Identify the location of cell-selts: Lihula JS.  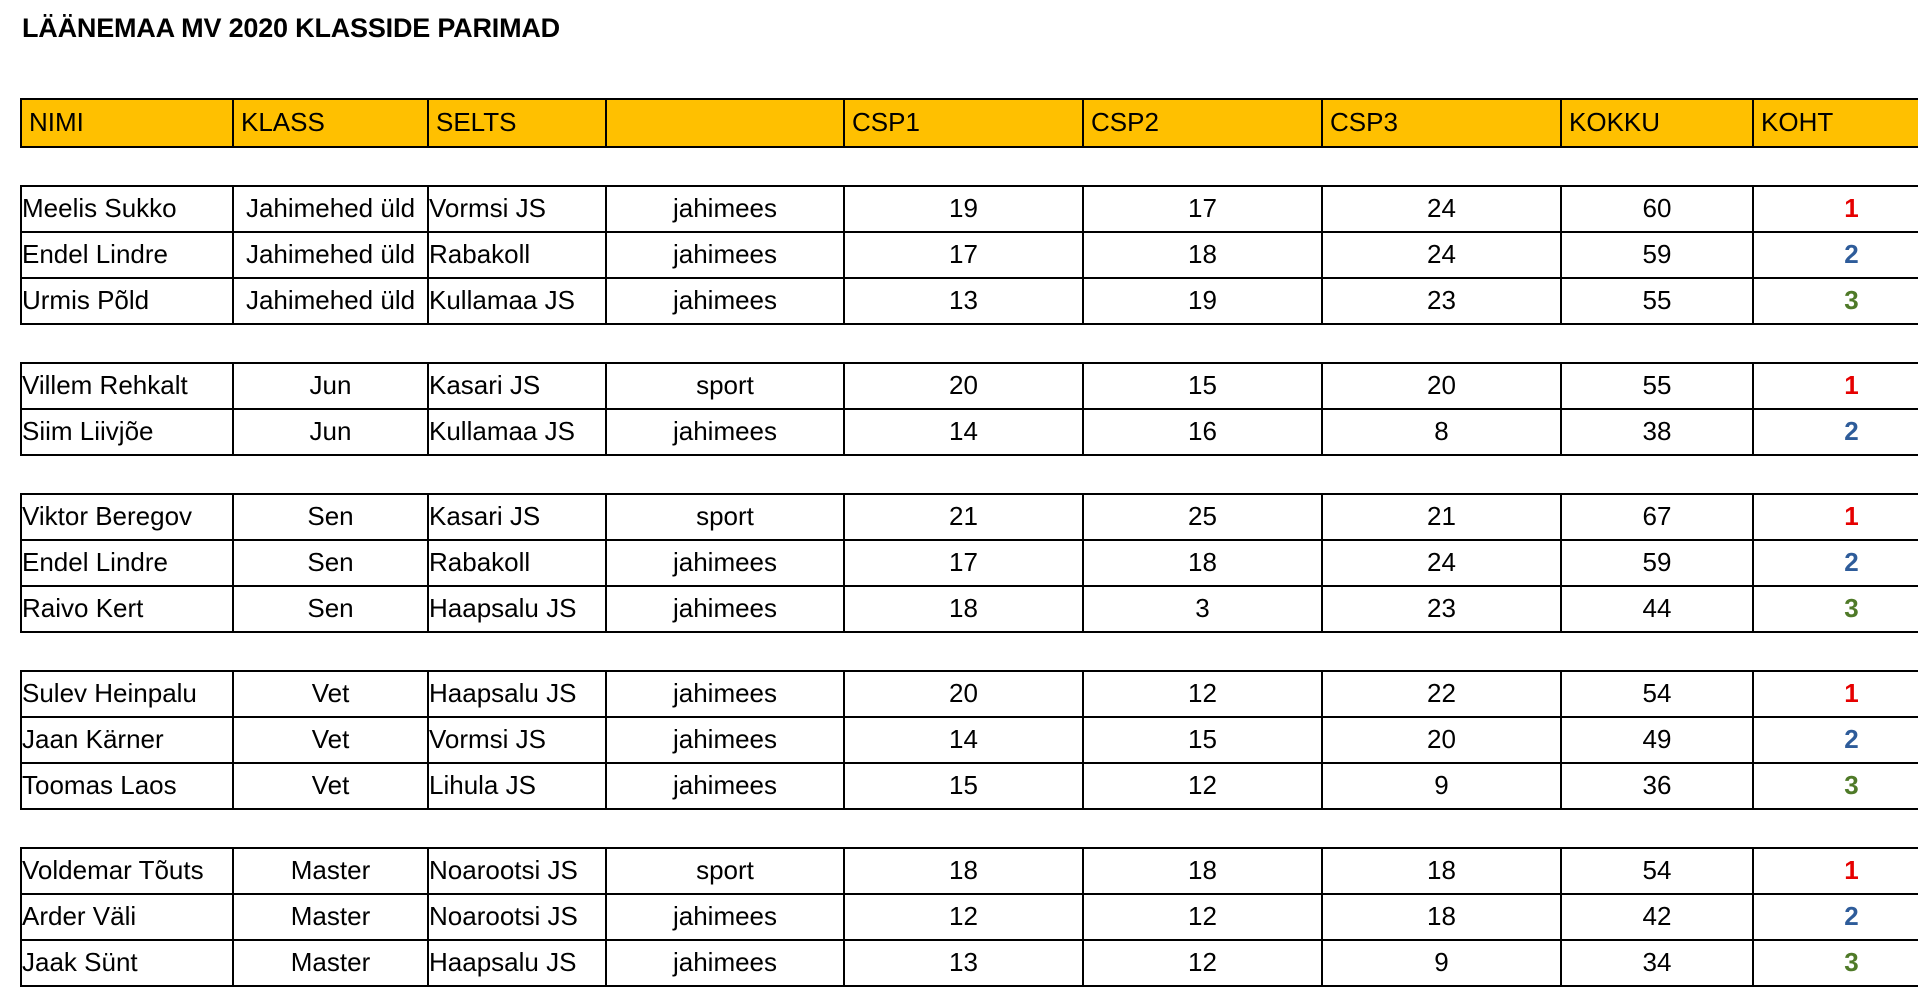
(517, 786).